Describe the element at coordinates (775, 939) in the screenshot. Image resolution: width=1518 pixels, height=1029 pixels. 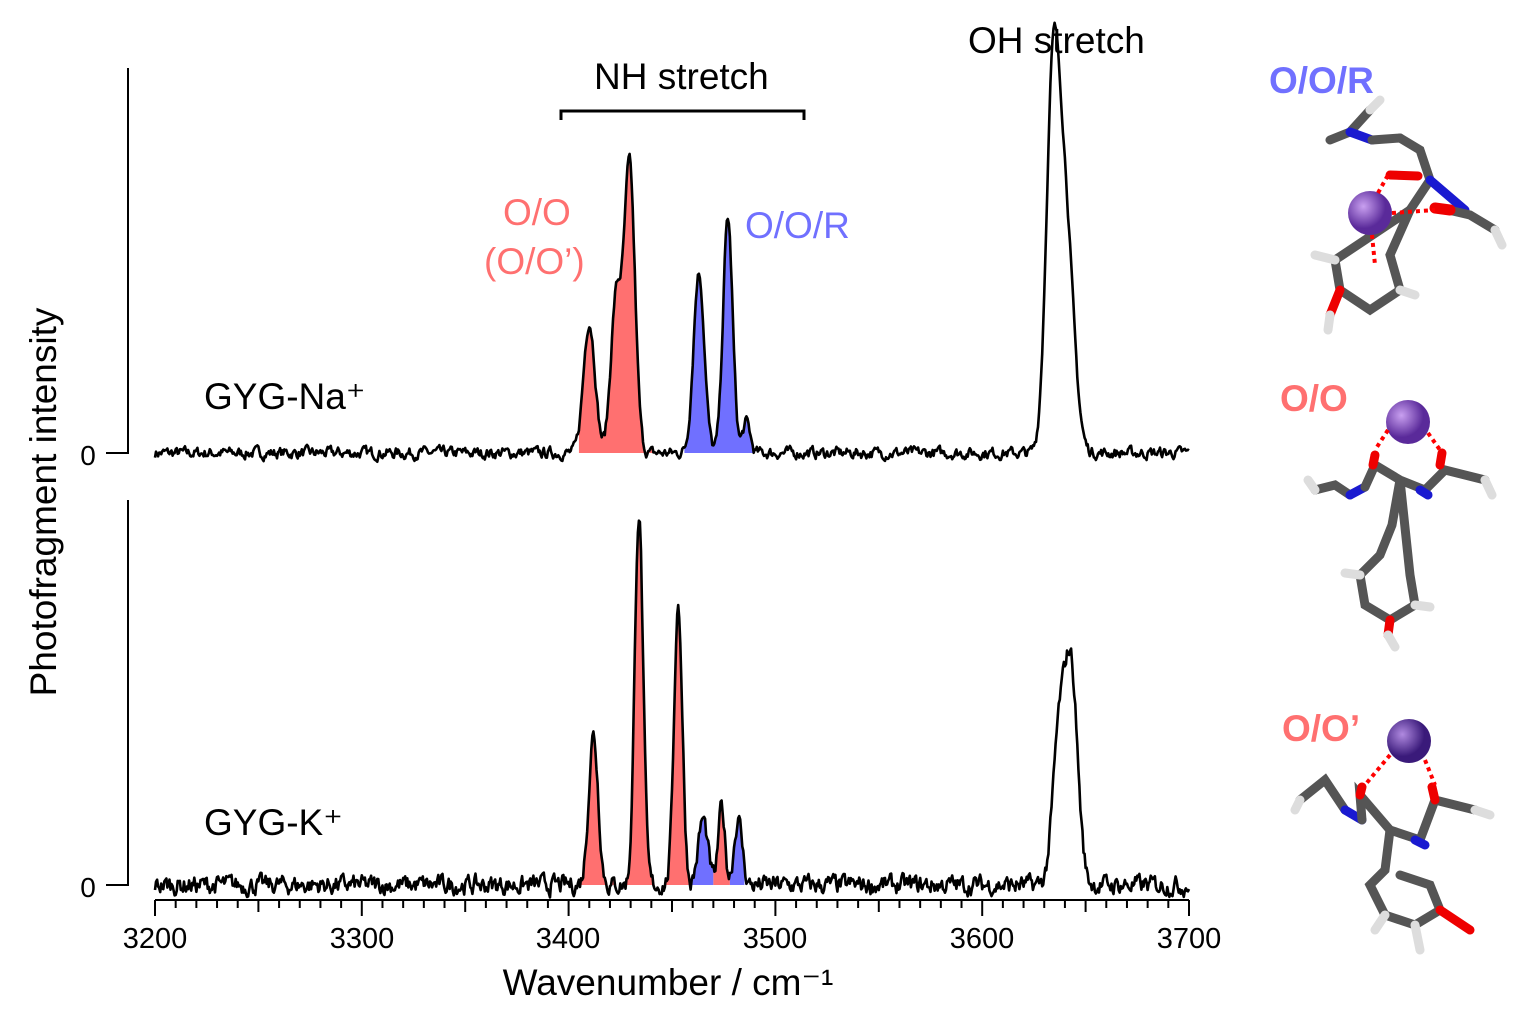
I see `x-tick-label: 3500` at that location.